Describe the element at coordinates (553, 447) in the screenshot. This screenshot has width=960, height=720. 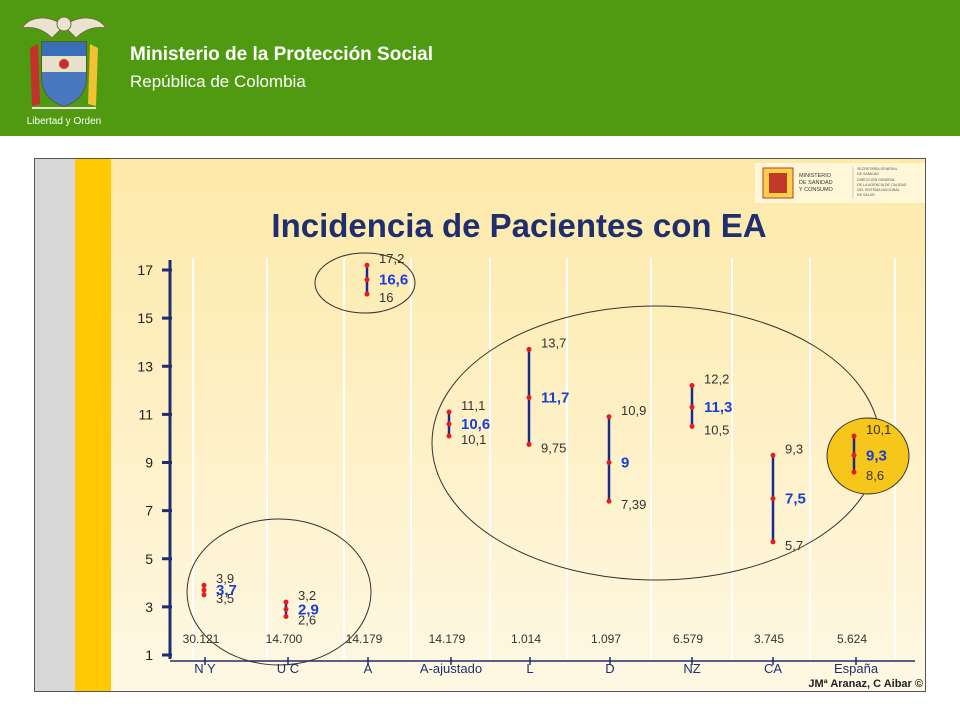
I see `low-label-4: 9,75` at that location.